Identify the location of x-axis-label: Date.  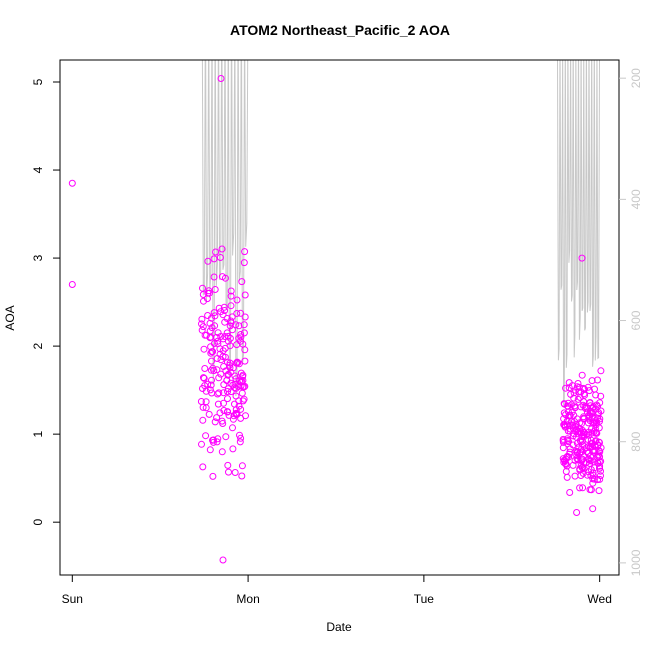
(339, 627).